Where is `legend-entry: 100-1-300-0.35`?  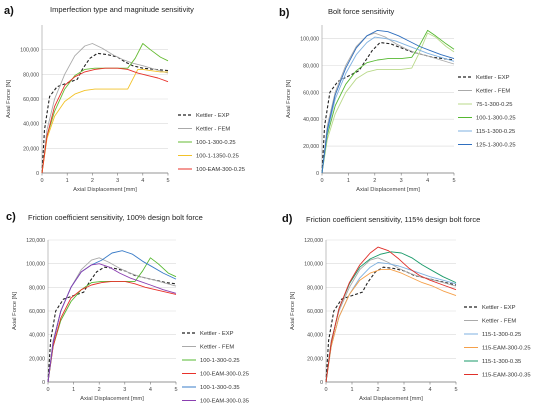 legend-entry: 100-1-300-0.35 is located at coordinates (220, 388).